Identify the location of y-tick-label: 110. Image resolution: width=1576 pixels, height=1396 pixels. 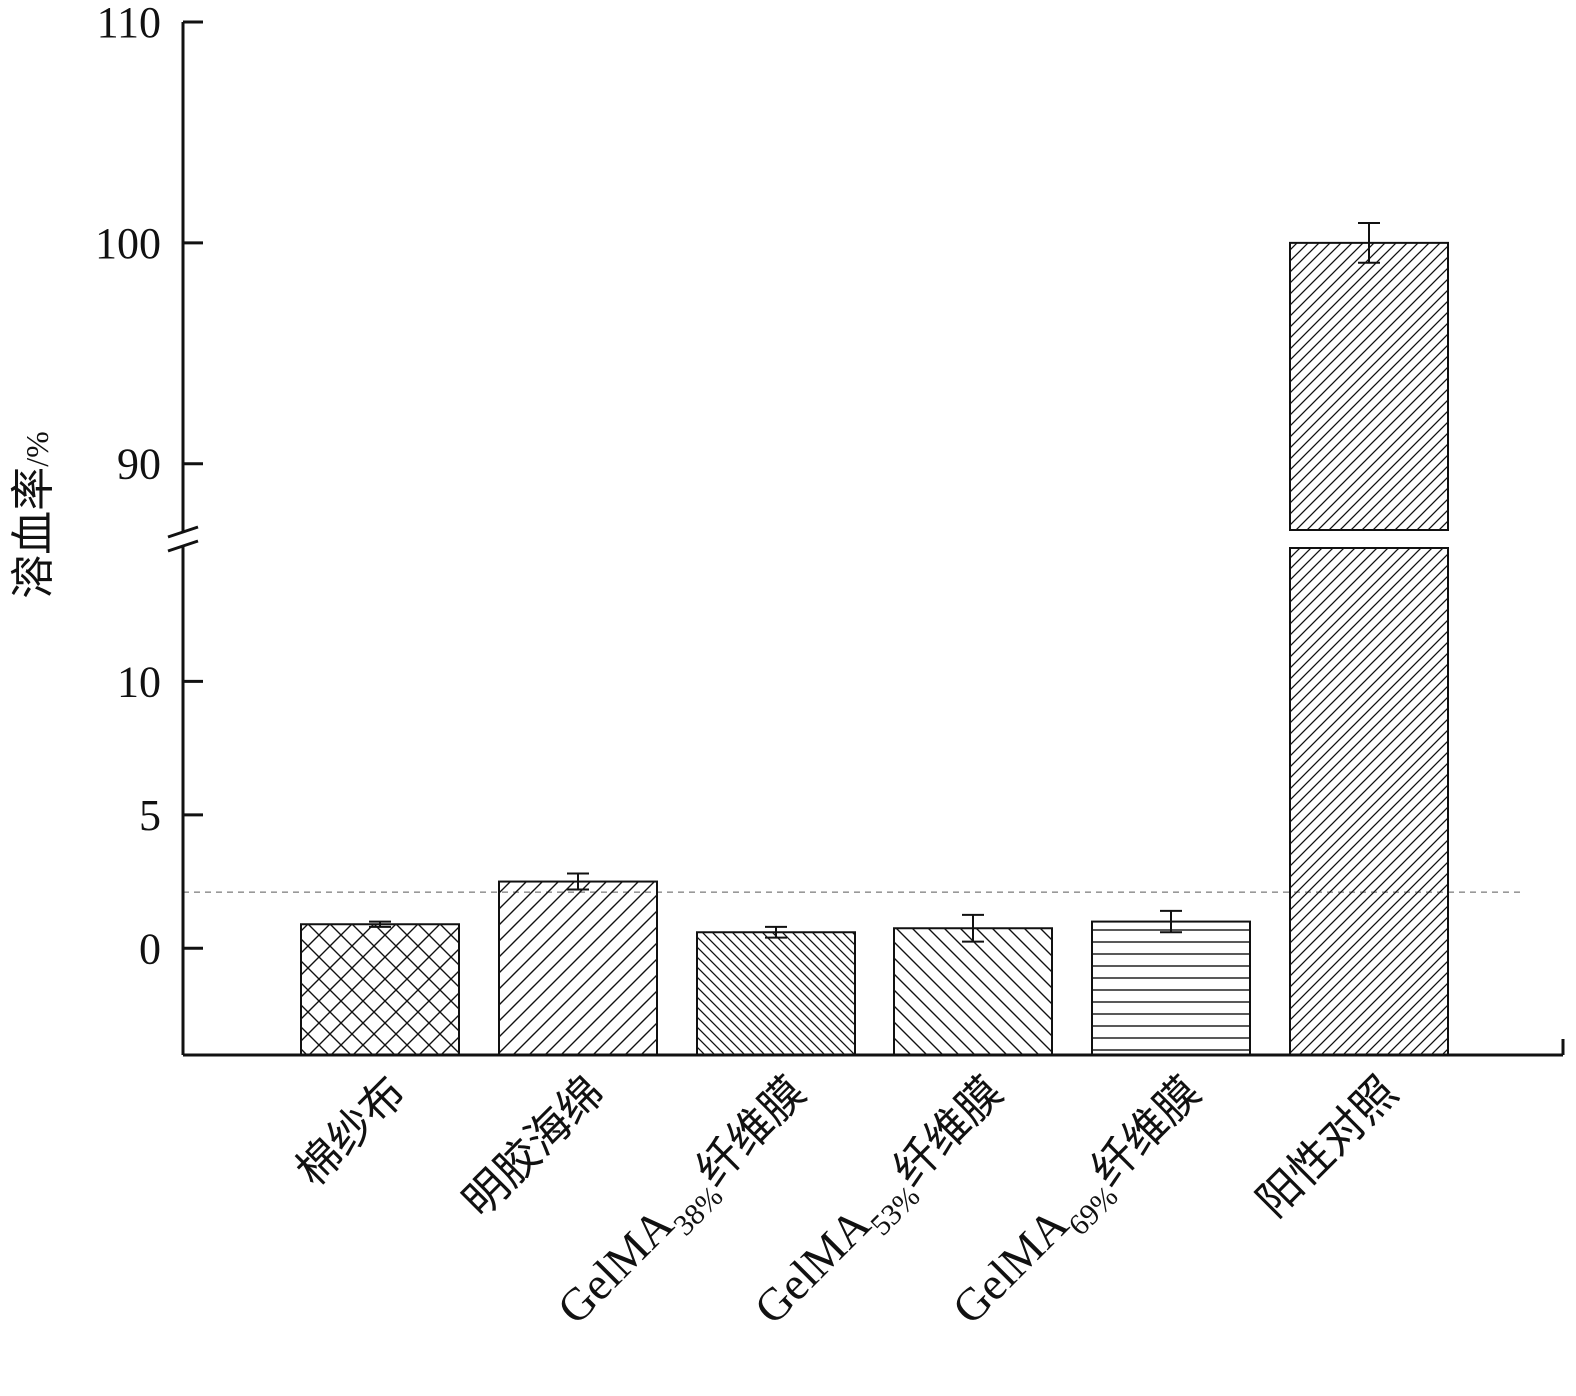
(129, 23).